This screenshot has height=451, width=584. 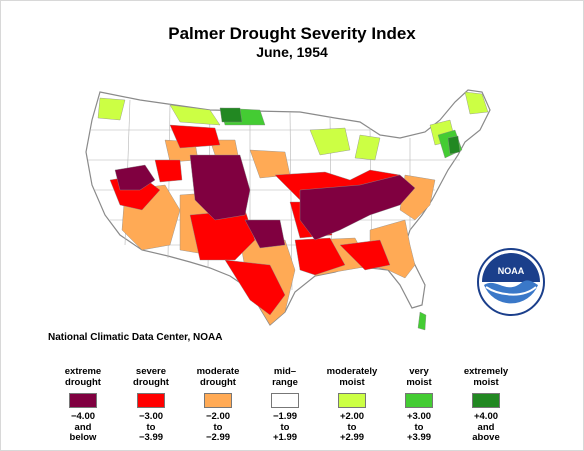 I want to click on legend-moderate-drought: moderate drought −2.00 to −2.99, so click(x=218, y=401).